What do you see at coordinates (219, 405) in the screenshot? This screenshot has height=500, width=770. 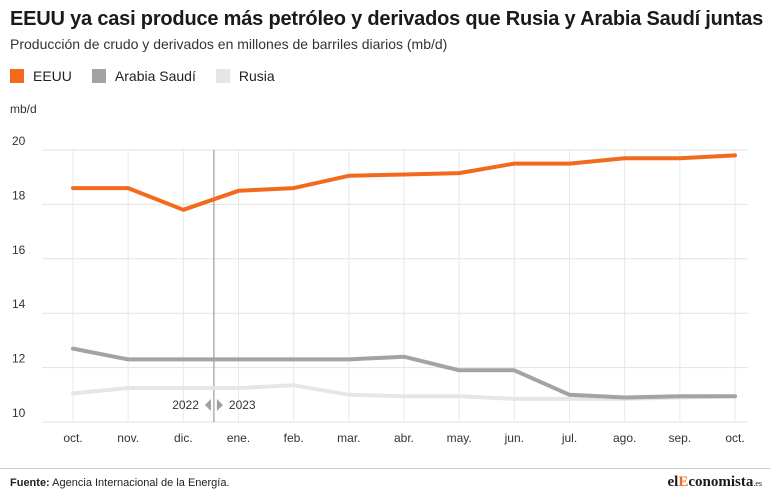 I see `arrow-right-icon` at bounding box center [219, 405].